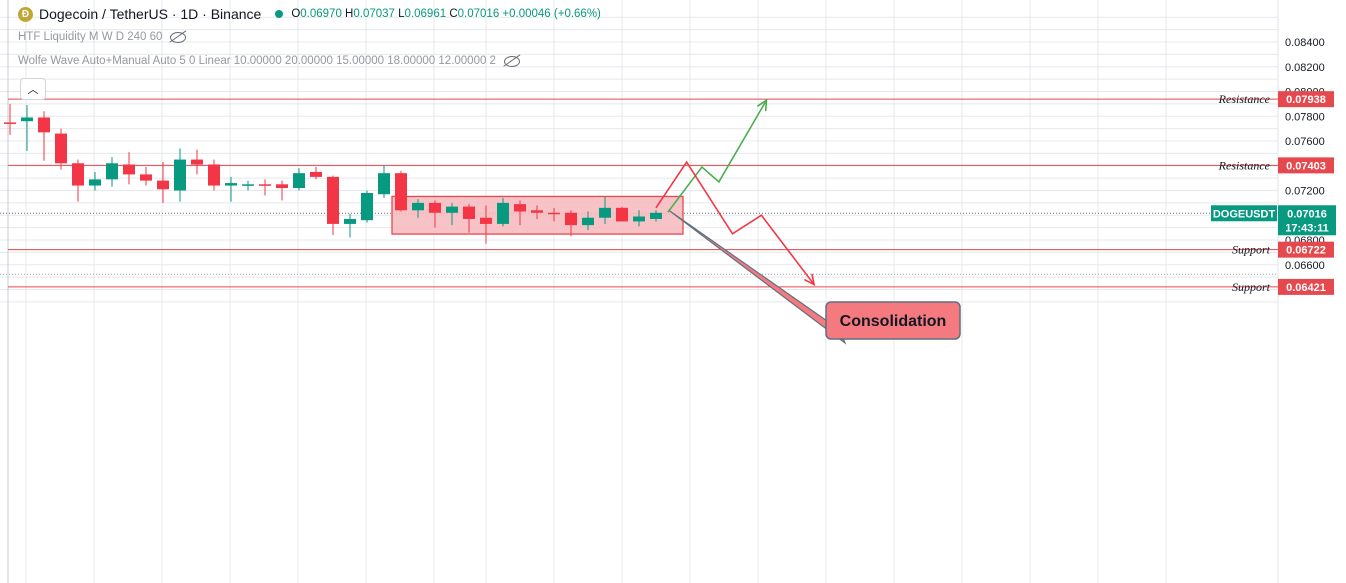 This screenshot has width=1346, height=583. I want to click on collapse-indicators-button: ︿, so click(33, 89).